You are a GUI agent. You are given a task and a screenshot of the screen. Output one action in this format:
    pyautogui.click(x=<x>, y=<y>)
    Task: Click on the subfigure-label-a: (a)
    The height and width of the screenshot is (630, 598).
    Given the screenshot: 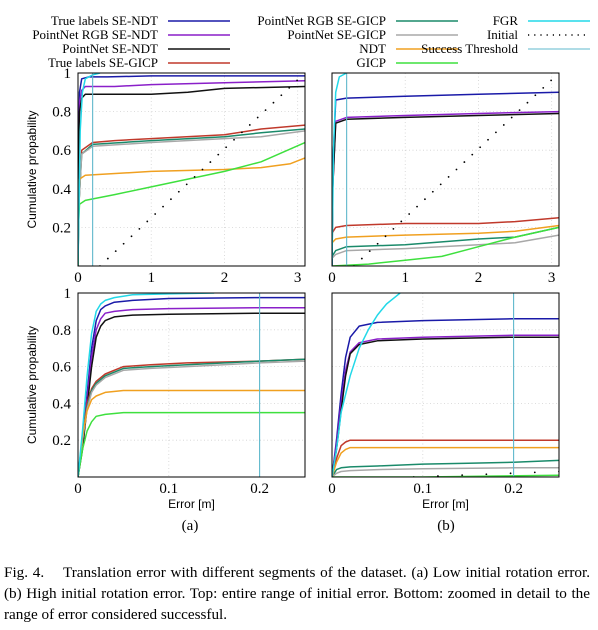 What is the action you would take?
    pyautogui.click(x=190, y=526)
    